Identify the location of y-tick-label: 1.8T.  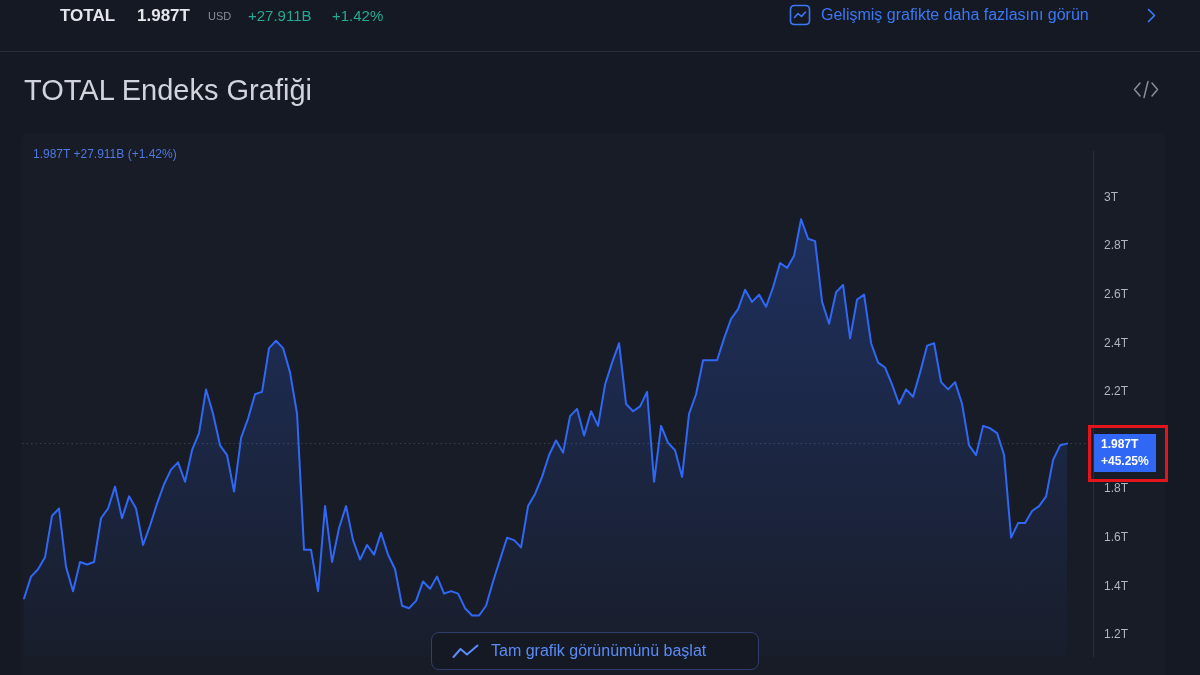
(1116, 488).